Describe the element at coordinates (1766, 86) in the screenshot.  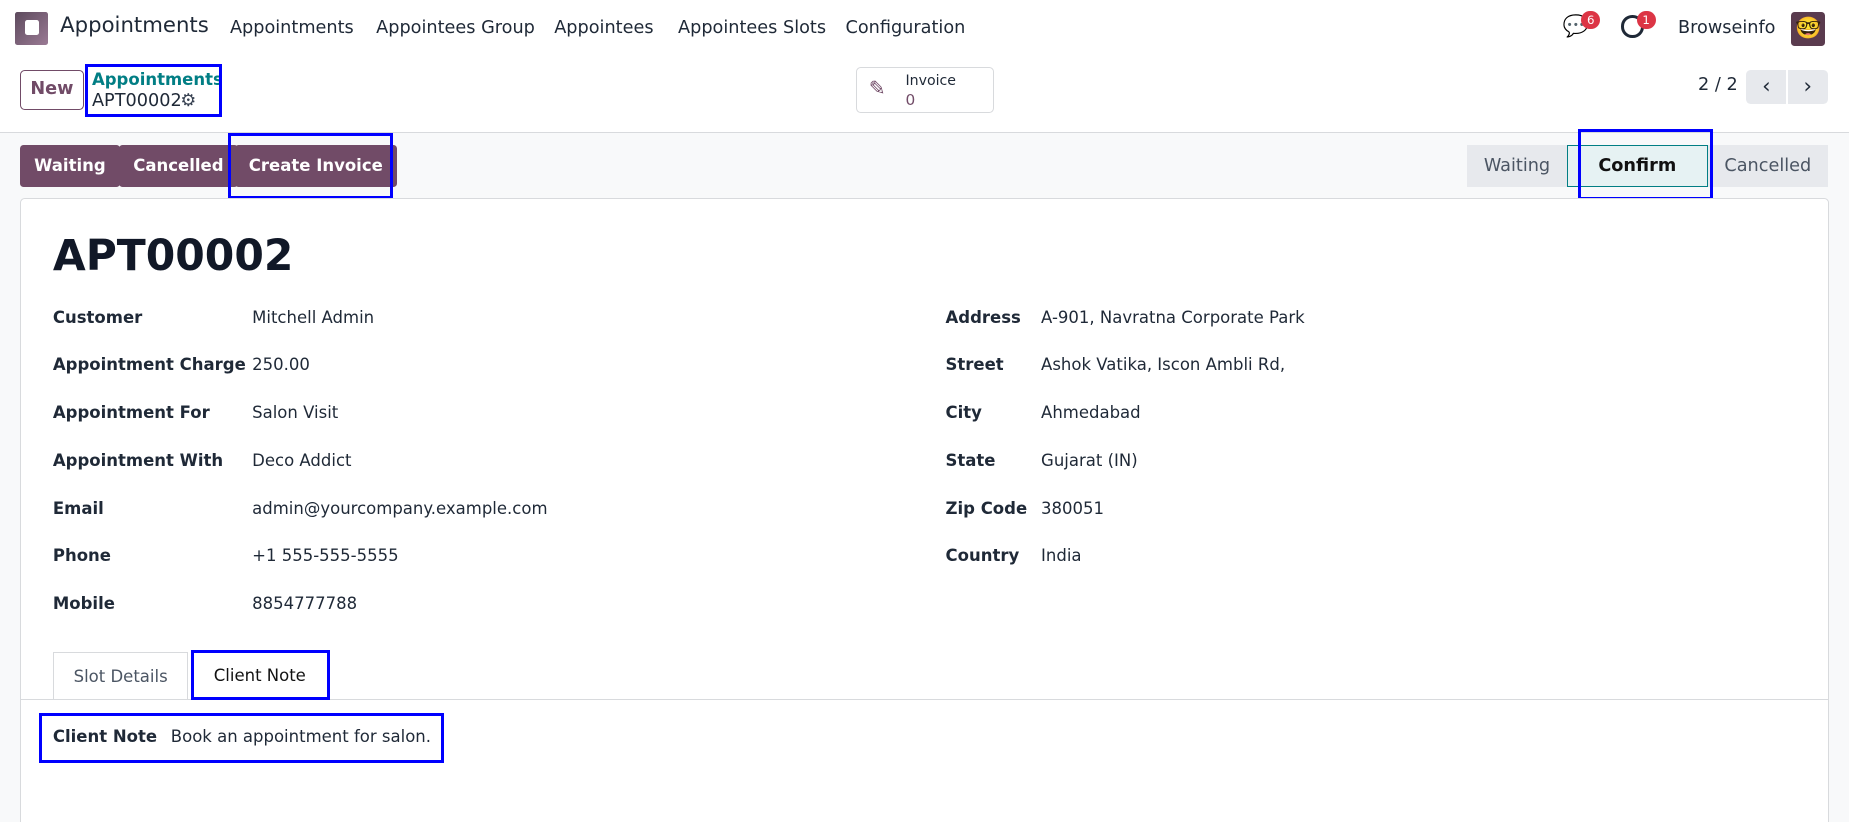
I see `pager-previous-button: ‹` at that location.